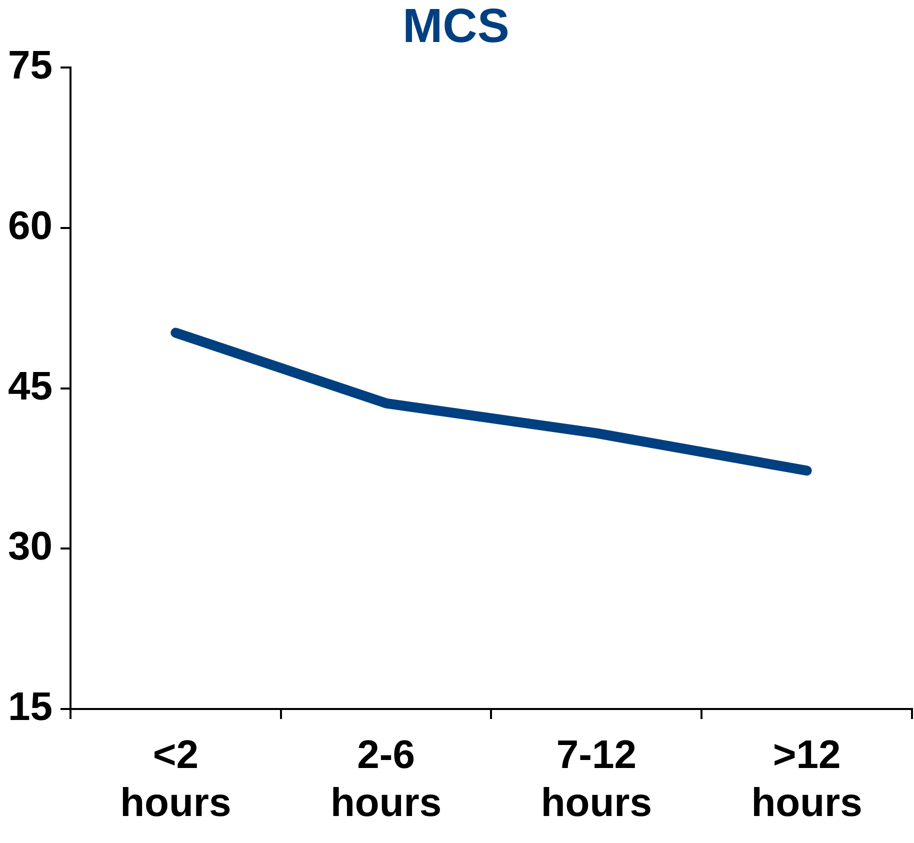  What do you see at coordinates (30, 707) in the screenshot?
I see `y-tick-label: 15` at bounding box center [30, 707].